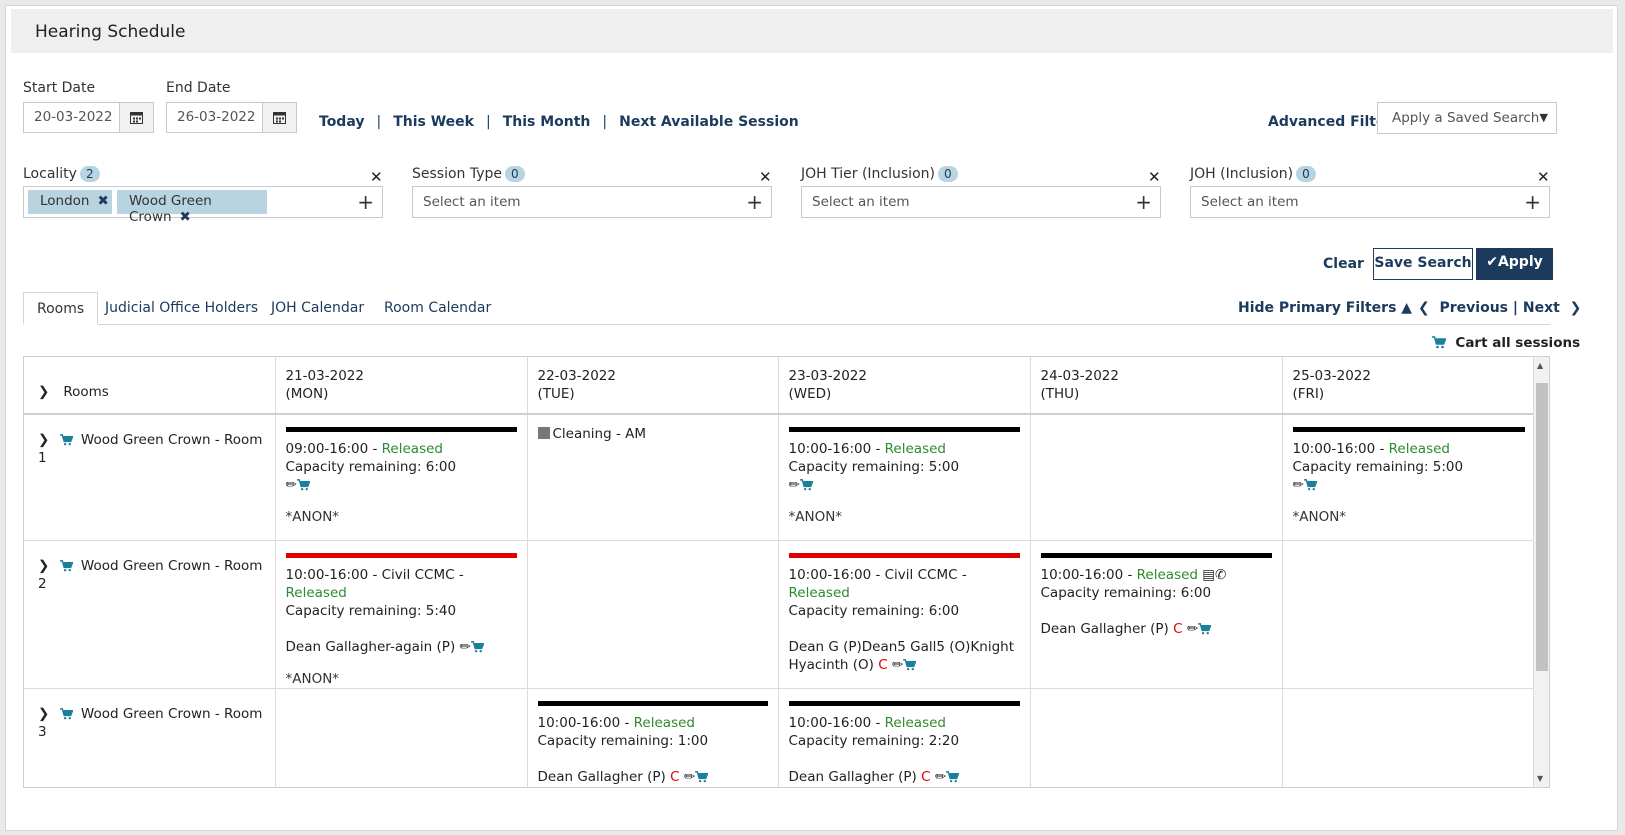 Image resolution: width=1625 pixels, height=835 pixels. I want to click on session-cell: Cleaning - AM, so click(653, 477).